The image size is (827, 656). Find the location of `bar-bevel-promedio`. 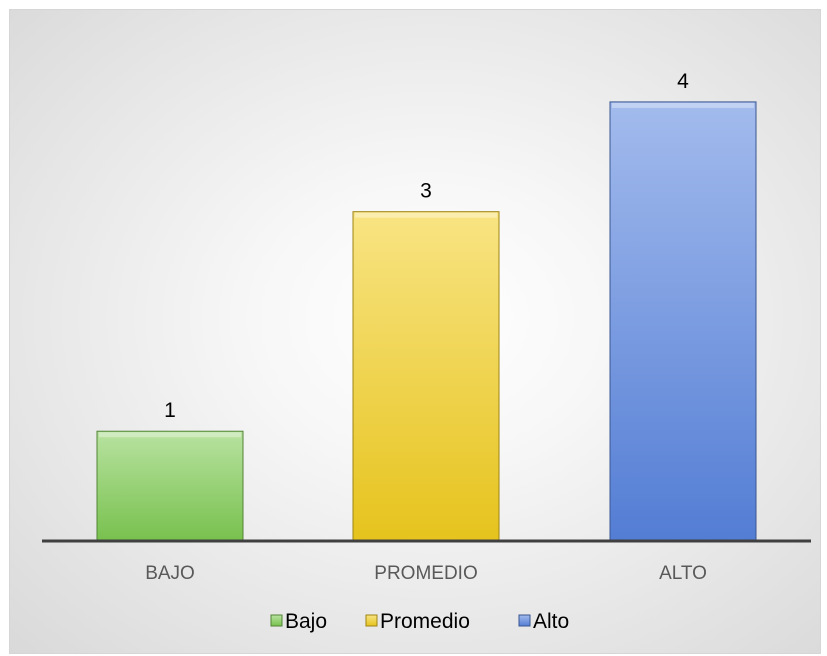

bar-bevel-promedio is located at coordinates (426, 215).